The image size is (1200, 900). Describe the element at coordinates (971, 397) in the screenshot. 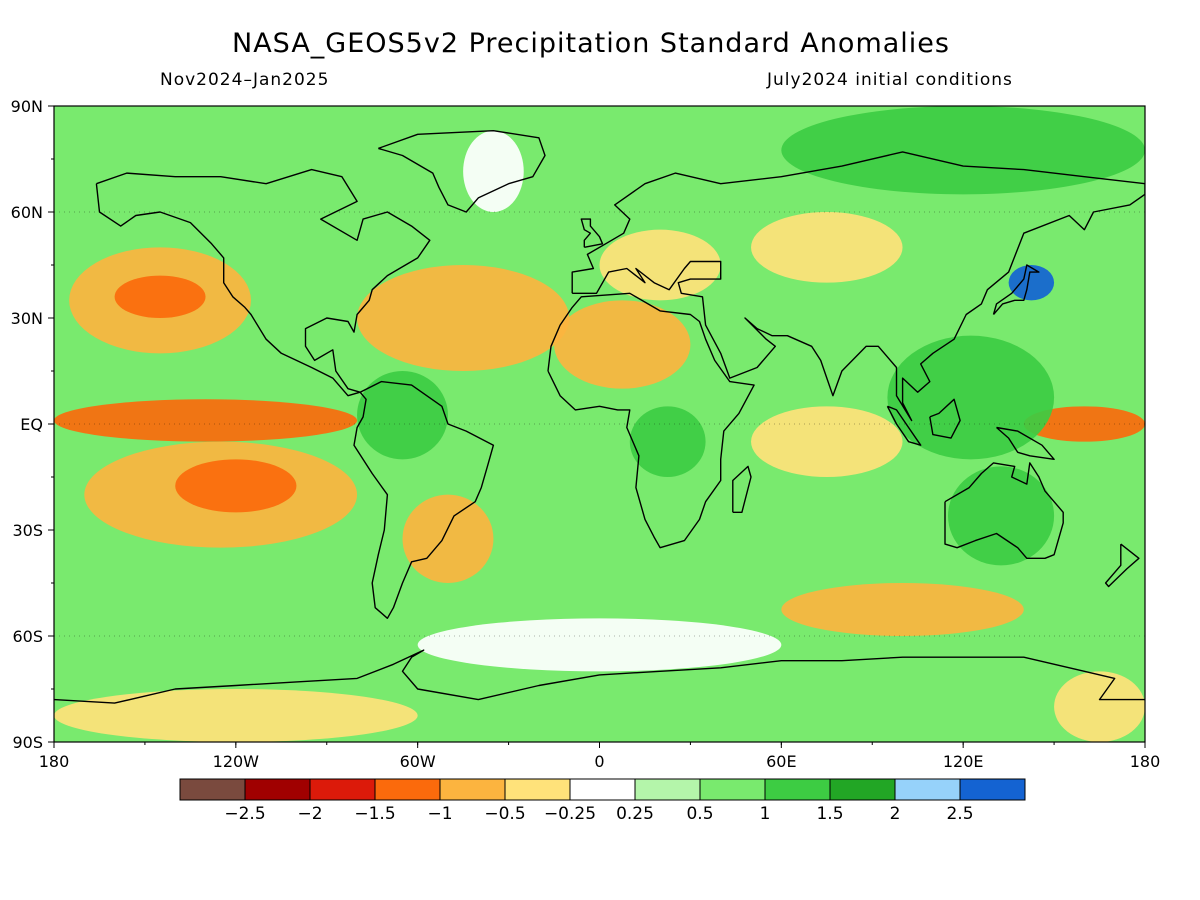

I see `anomaly-region-maritime-wet` at that location.